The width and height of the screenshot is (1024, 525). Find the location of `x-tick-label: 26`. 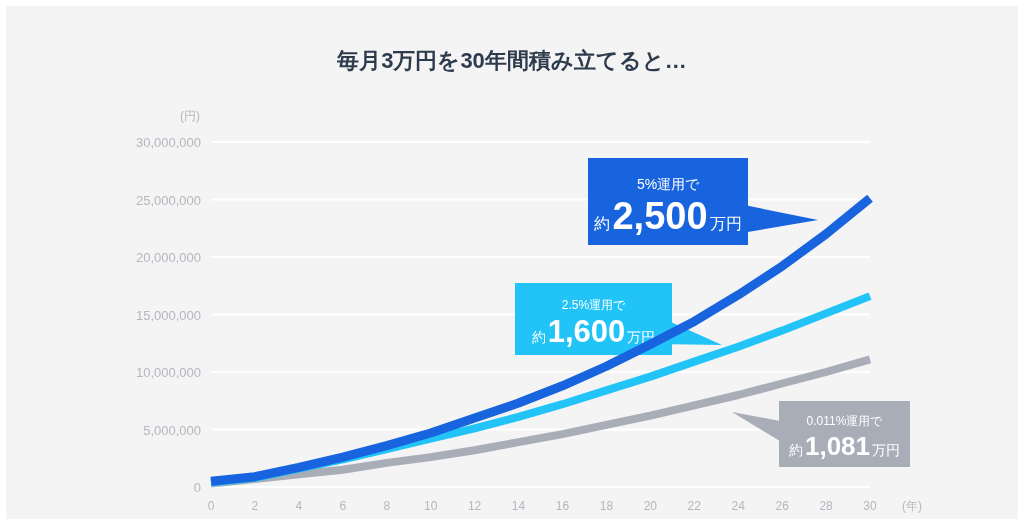

x-tick-label: 26 is located at coordinates (782, 506).